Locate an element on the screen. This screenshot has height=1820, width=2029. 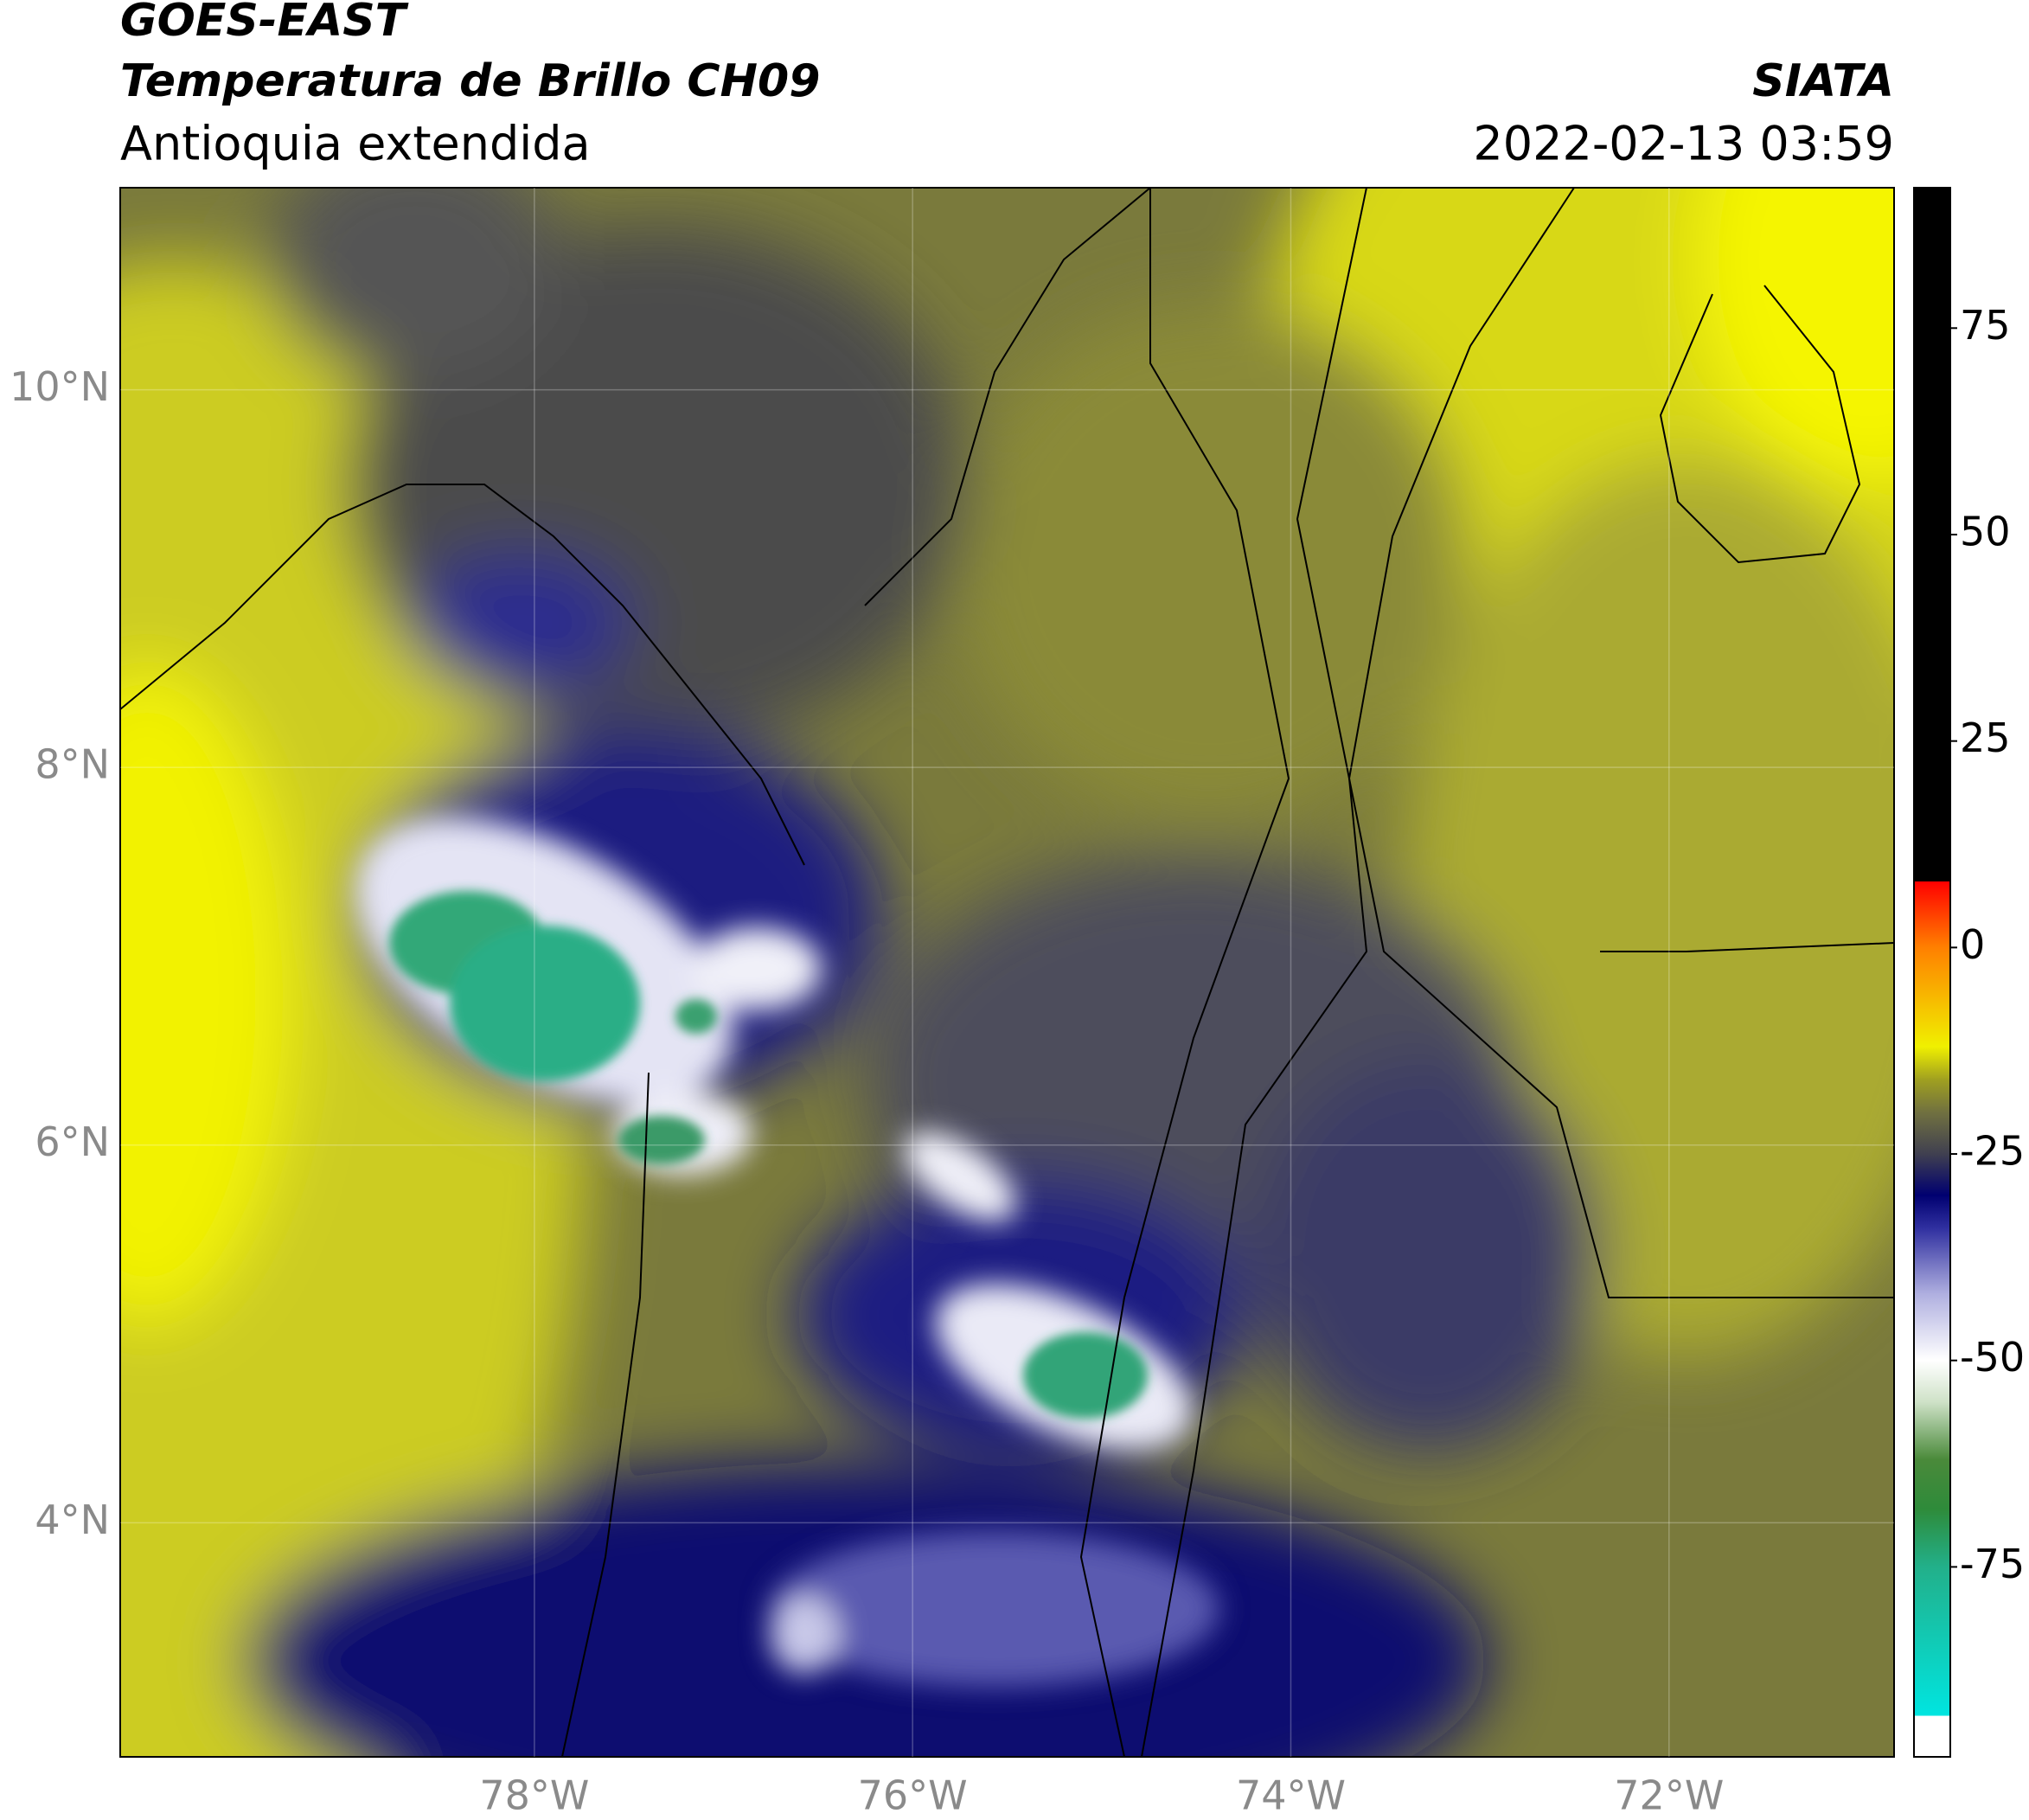
colorbar is located at coordinates (1932, 972).